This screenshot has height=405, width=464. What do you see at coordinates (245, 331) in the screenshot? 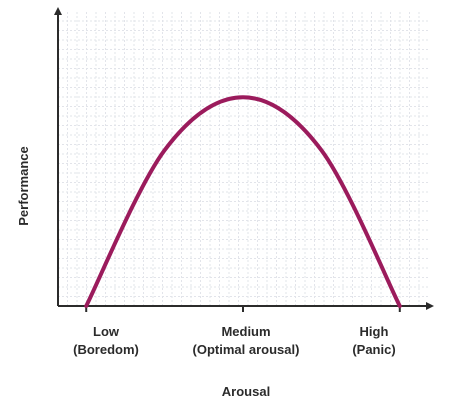
I see `x-tick-label-medium-line1: Medium` at bounding box center [245, 331].